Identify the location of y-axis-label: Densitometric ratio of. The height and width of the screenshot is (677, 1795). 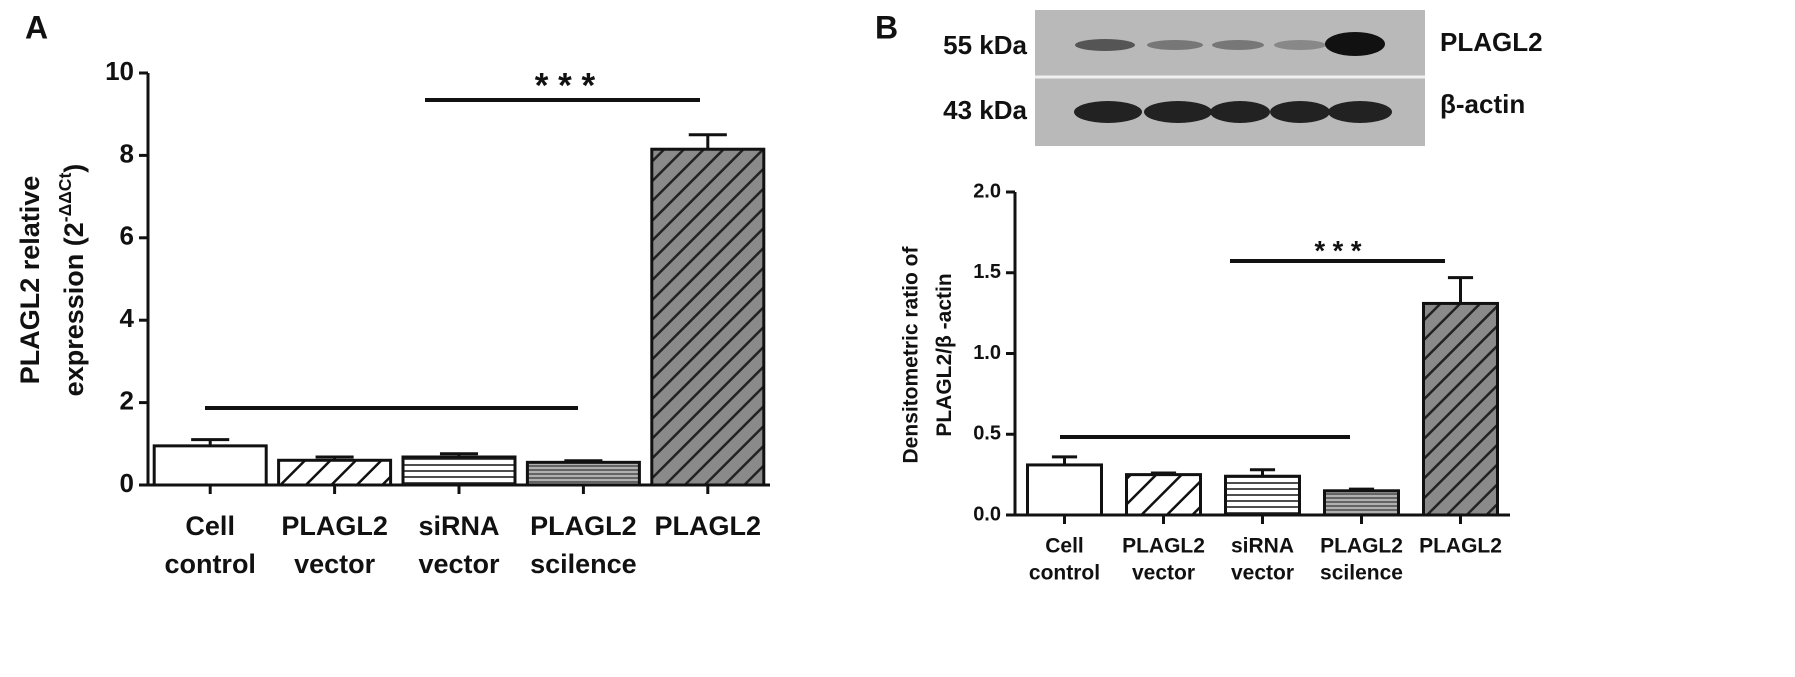
(911, 354).